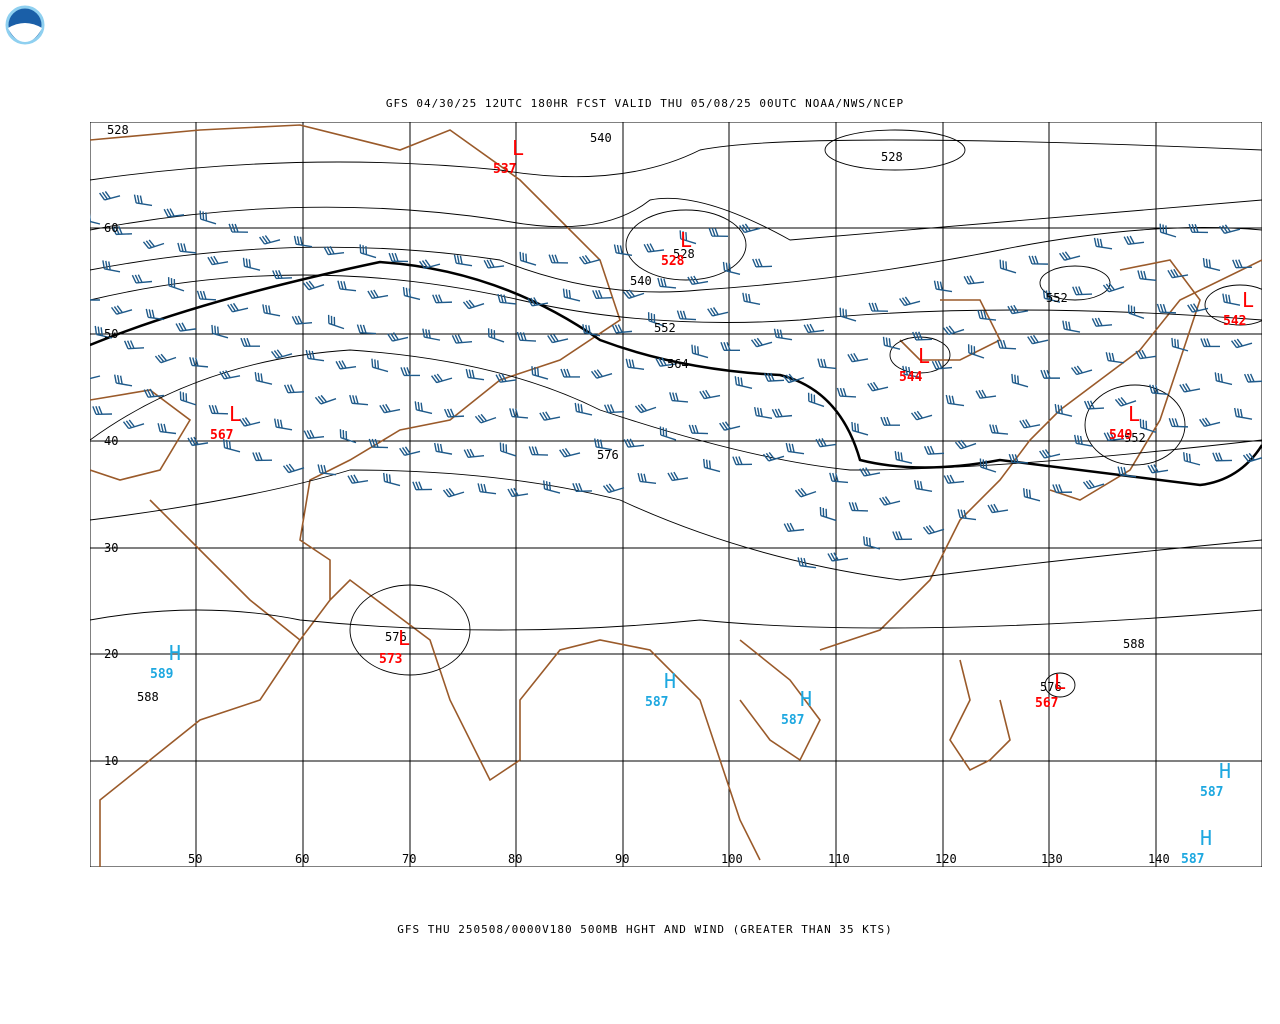 Image resolution: width=1280 pixels, height=1024 pixels. I want to click on low-value: 567, so click(1046, 703).